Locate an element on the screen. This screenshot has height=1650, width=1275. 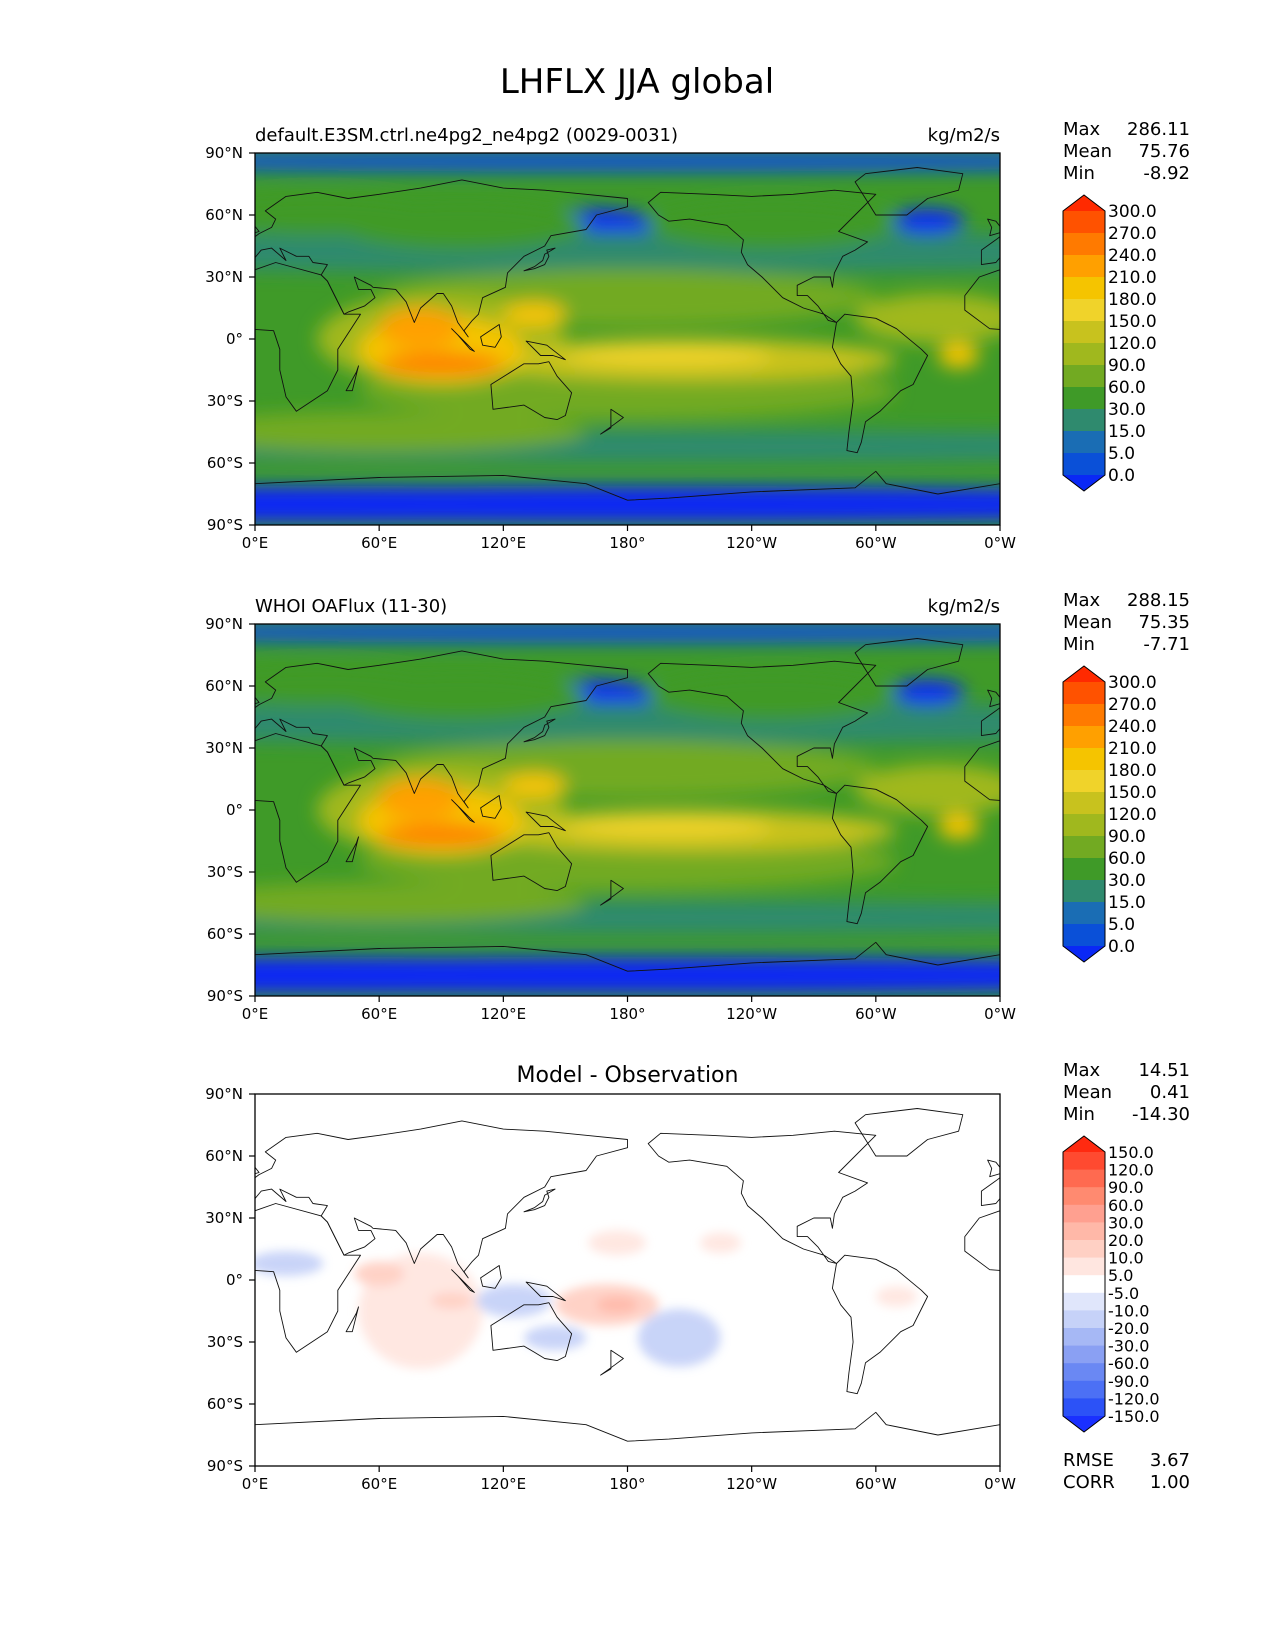
coastline-antarctica is located at coordinates (627, 968).